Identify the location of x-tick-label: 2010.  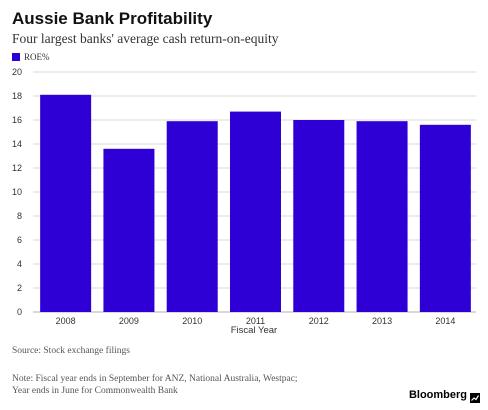
(192, 321).